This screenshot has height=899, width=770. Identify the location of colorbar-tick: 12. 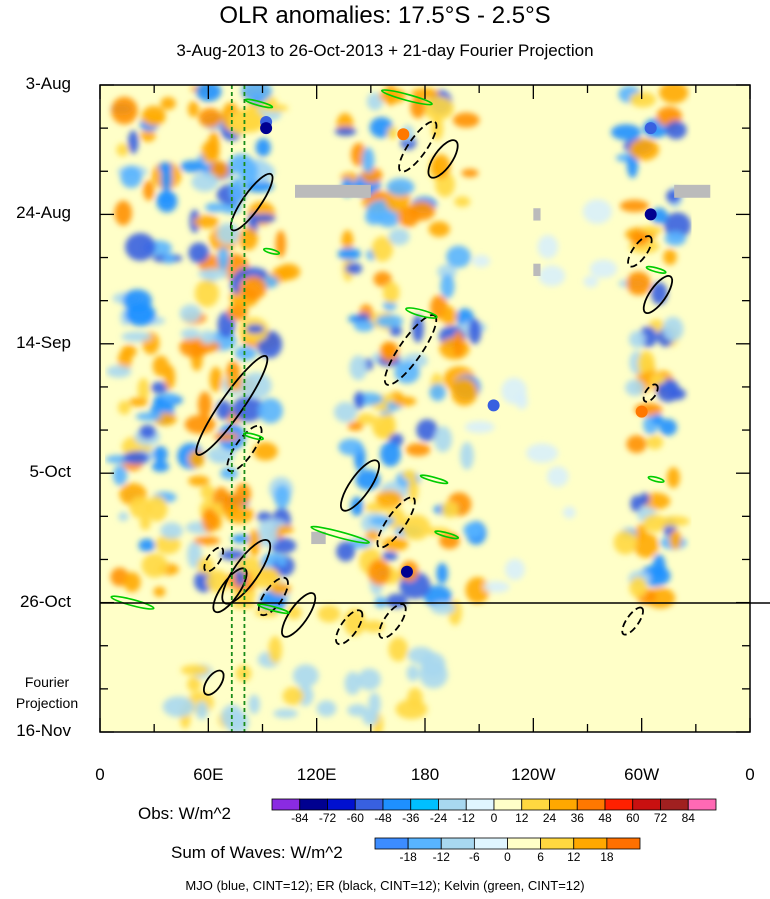
(522, 818).